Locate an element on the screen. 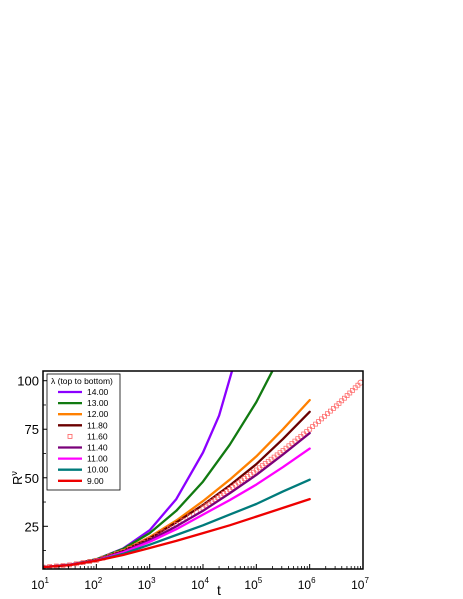 Image resolution: width=463 pixels, height=599 pixels. legend-label-2: 12.00 is located at coordinates (98, 414).